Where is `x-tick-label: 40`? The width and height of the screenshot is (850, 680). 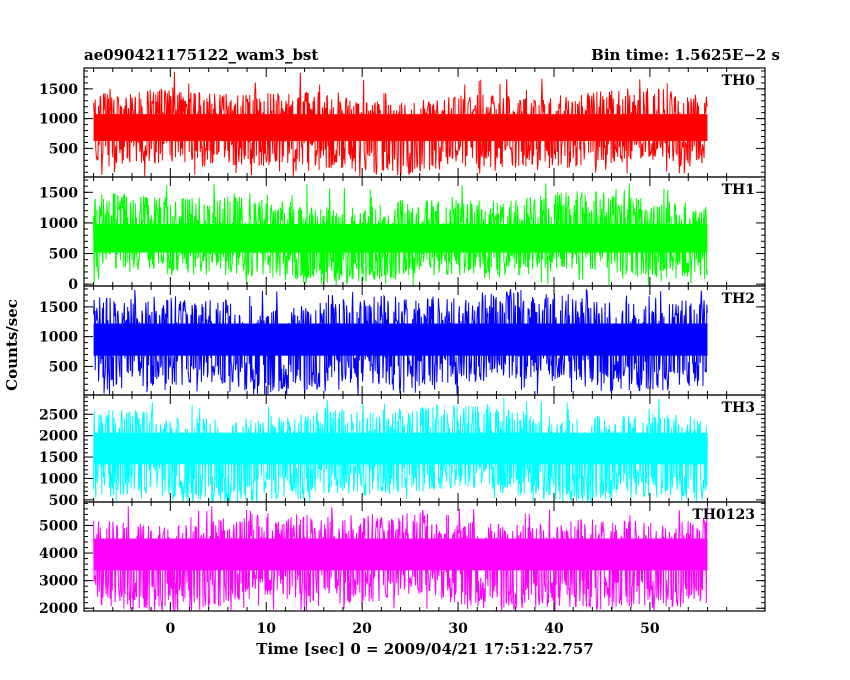 x-tick-label: 40 is located at coordinates (554, 629).